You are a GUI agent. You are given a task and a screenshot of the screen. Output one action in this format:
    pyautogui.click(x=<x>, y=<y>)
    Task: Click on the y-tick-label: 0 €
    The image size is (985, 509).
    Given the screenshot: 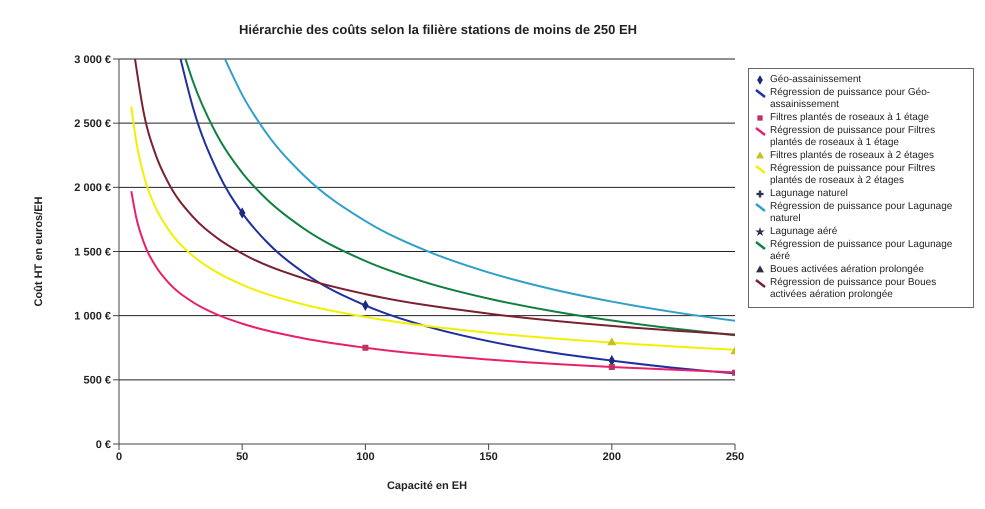 What is the action you would take?
    pyautogui.click(x=103, y=444)
    